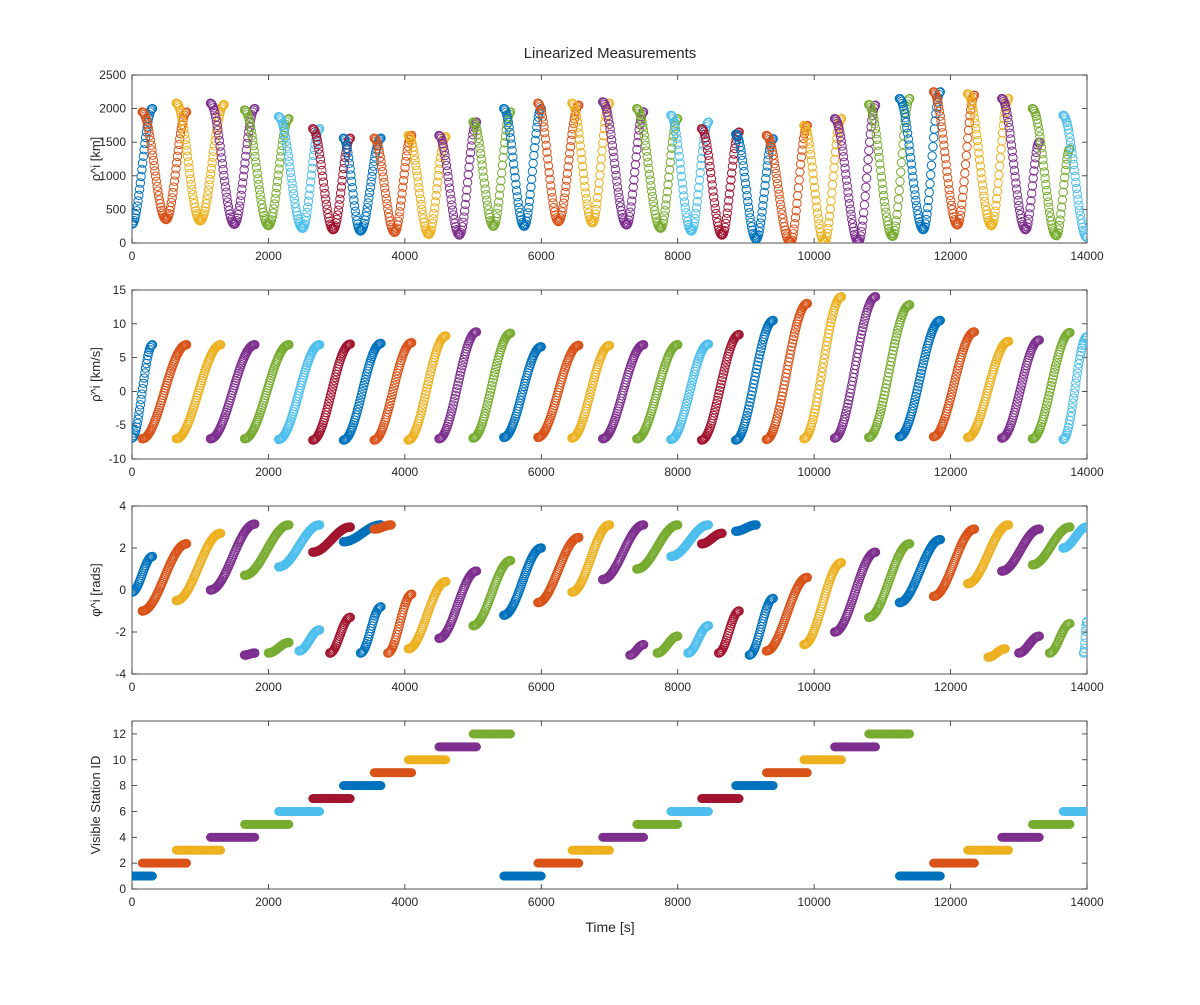 This screenshot has width=1200, height=1005. Describe the element at coordinates (95, 590) in the screenshot. I see `y-axis-label: φ^i [rads]` at that location.